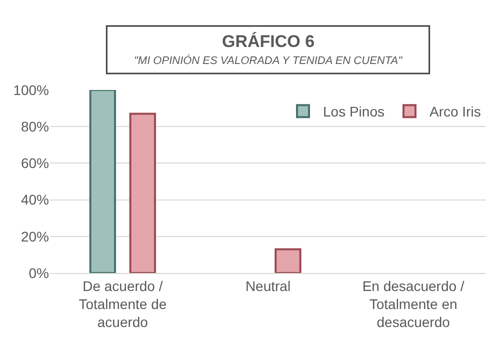  I want to click on legend-label: Arco Iris, so click(455, 112).